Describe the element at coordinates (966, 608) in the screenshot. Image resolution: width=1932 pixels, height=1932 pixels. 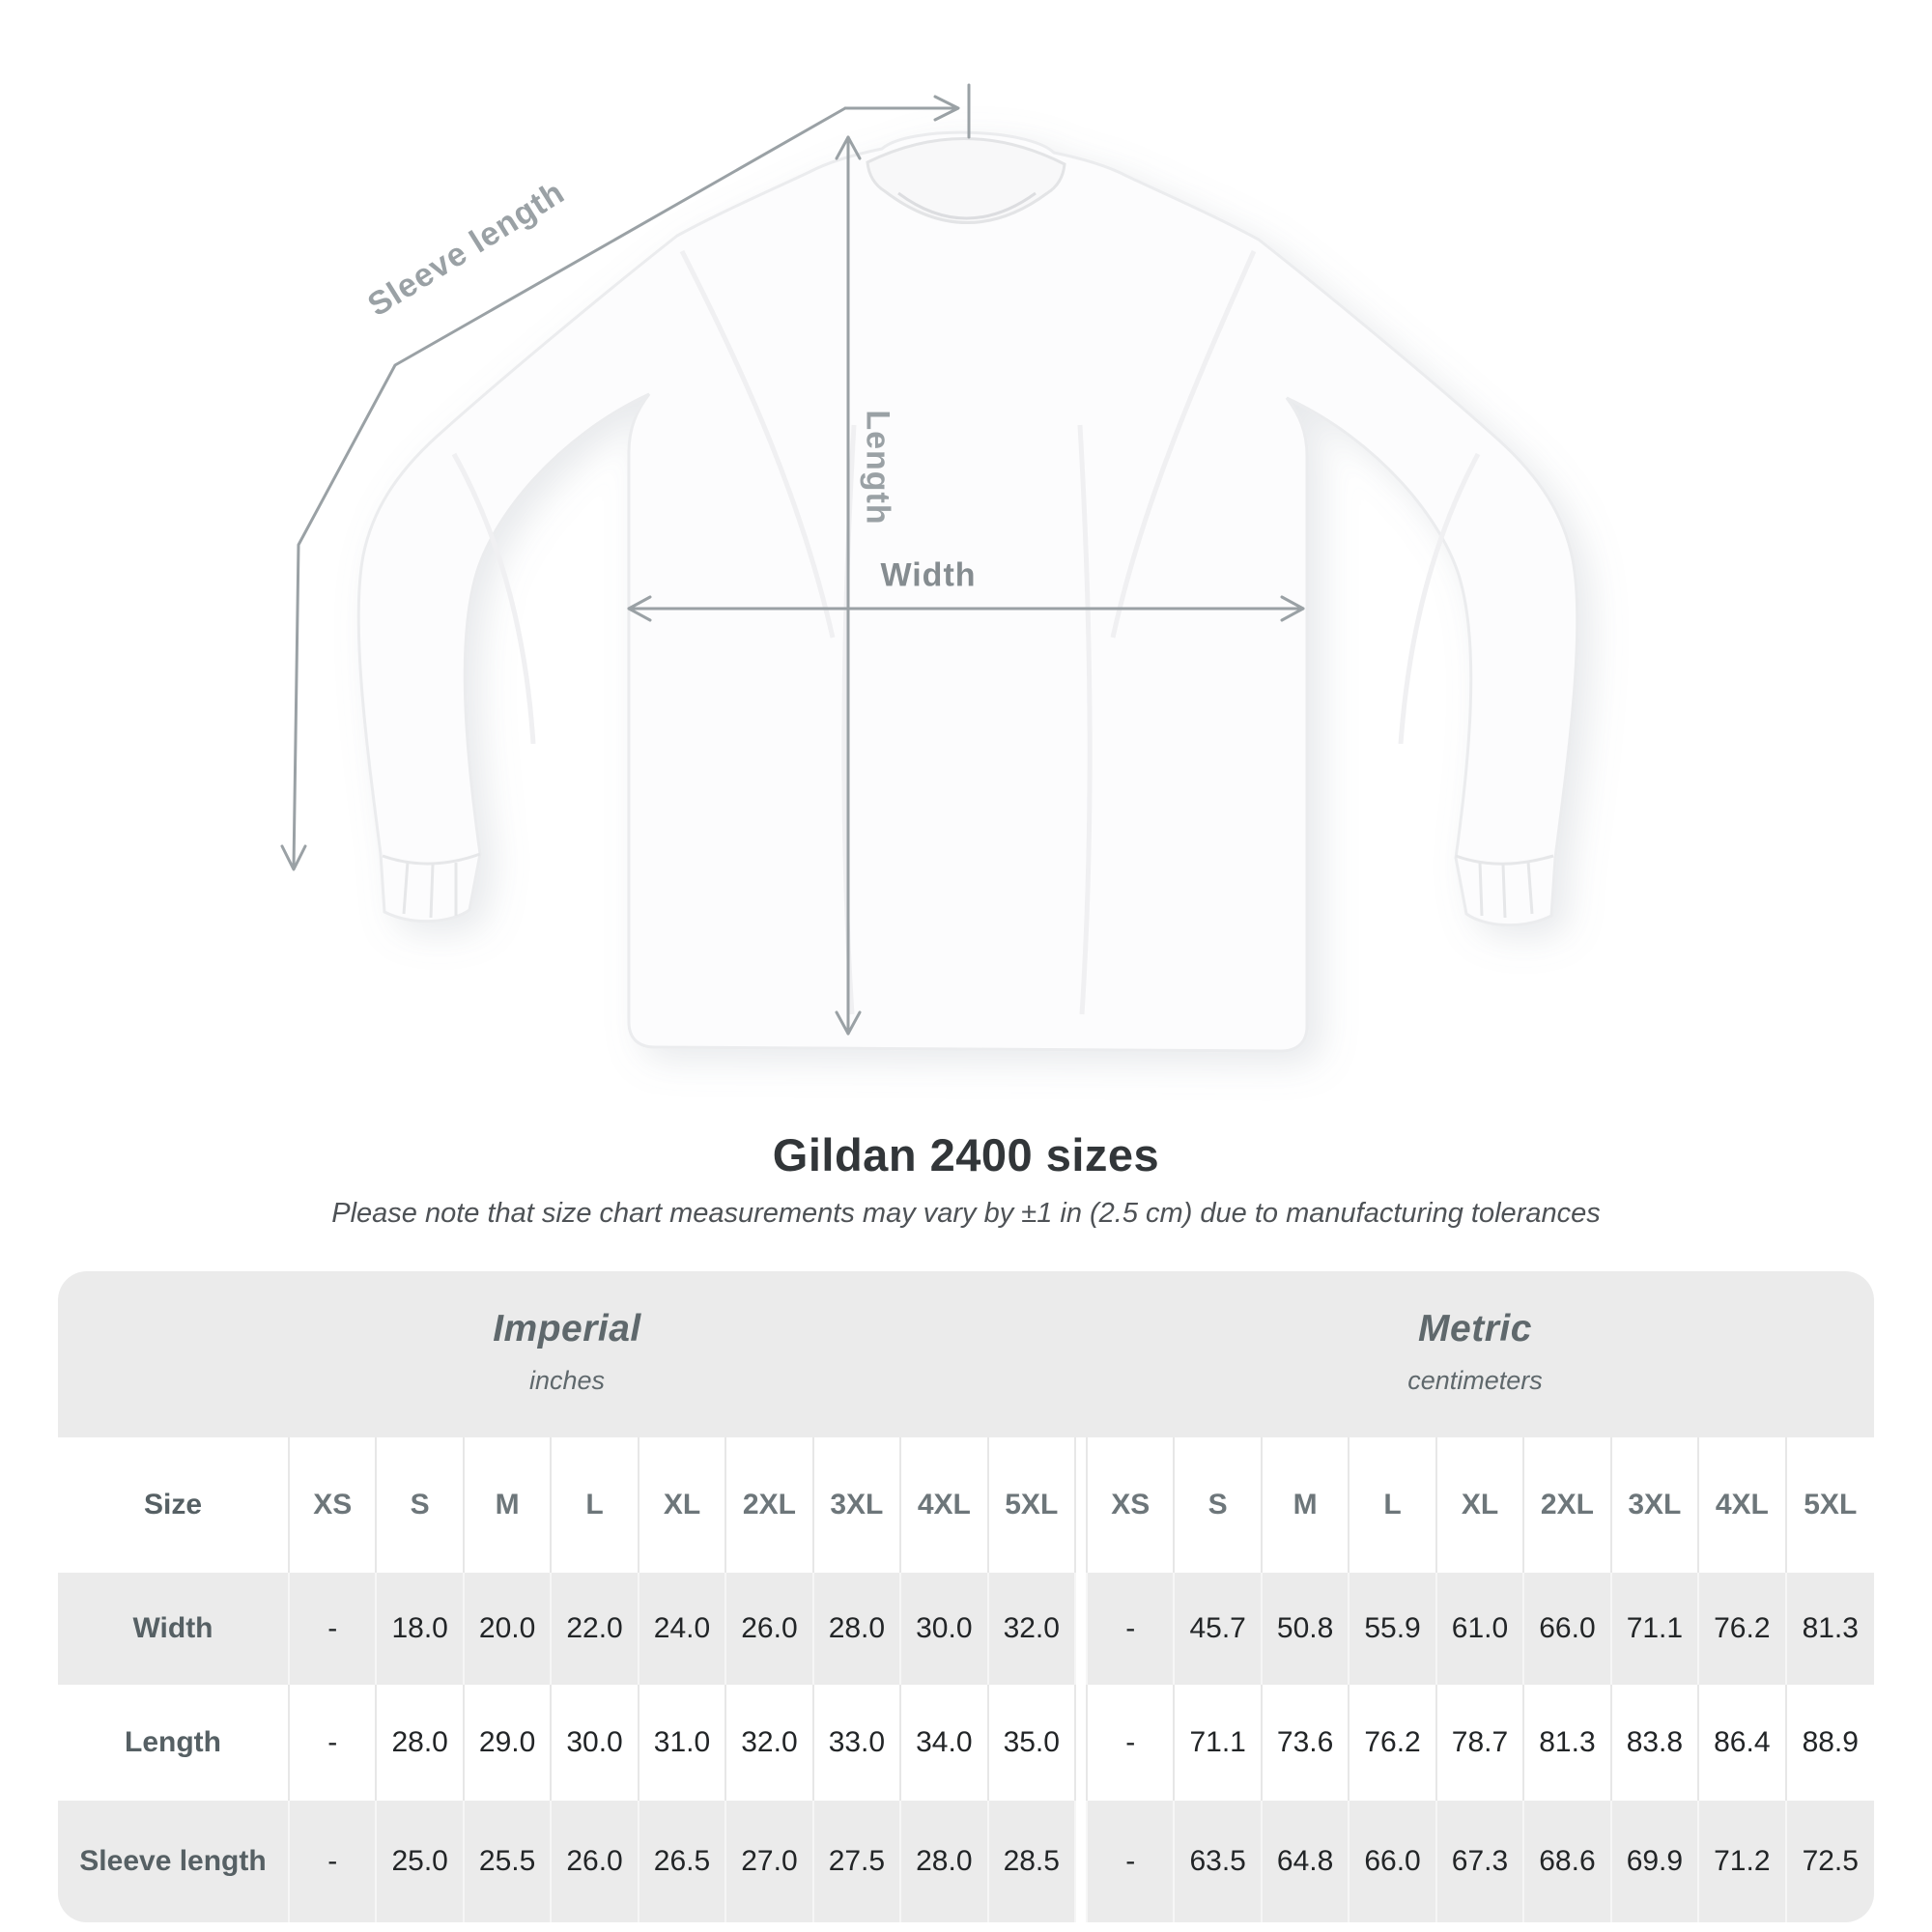
I see `width-measure-line` at that location.